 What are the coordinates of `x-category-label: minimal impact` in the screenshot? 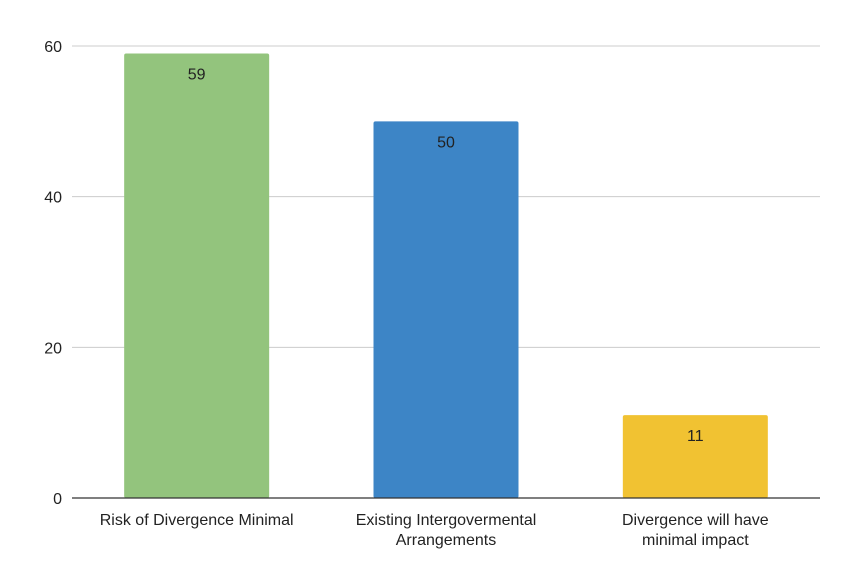 It's located at (695, 540).